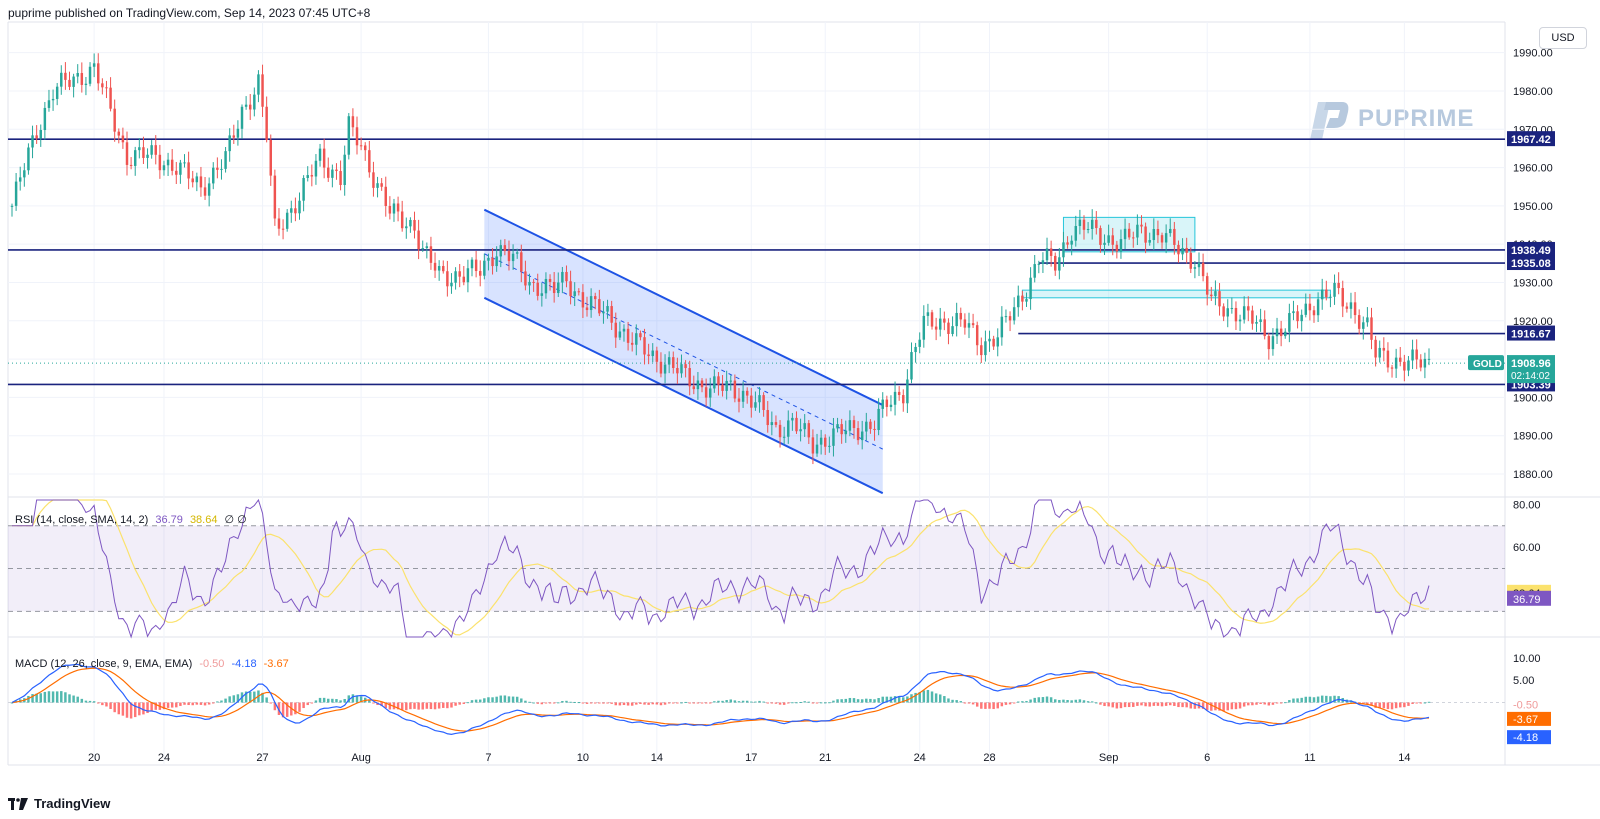  What do you see at coordinates (989, 758) in the screenshot?
I see `x-tick-label: 28` at bounding box center [989, 758].